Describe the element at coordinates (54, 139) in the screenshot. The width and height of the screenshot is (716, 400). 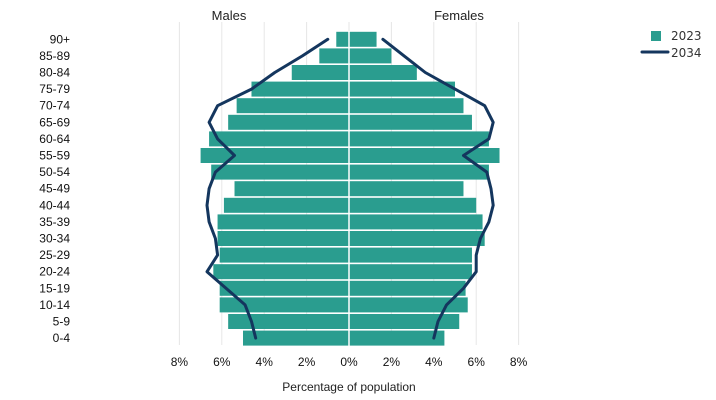
I see `age-label: 60-64` at that location.